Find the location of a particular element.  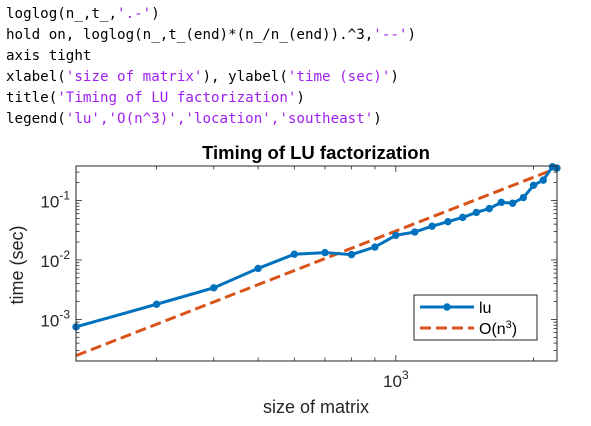

code-string: '.-' is located at coordinates (134, 14).